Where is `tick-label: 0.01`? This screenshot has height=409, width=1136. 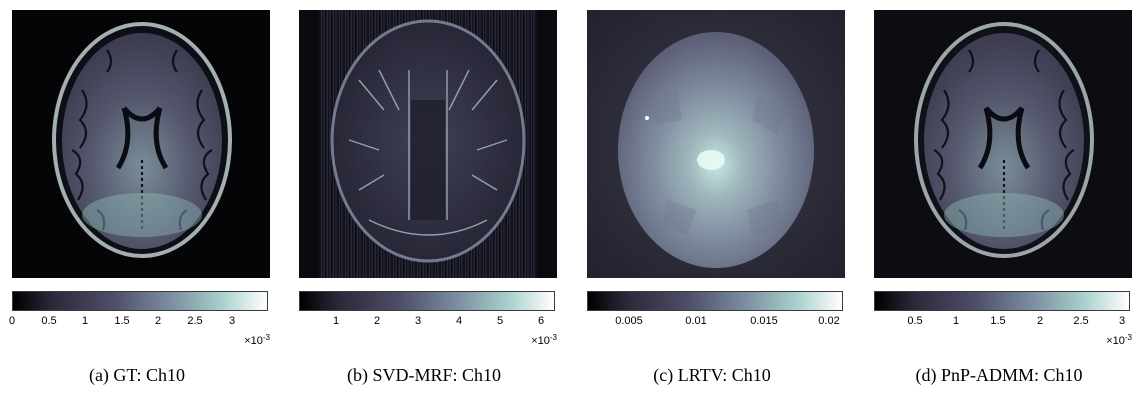
tick-label: 0.01 is located at coordinates (696, 321).